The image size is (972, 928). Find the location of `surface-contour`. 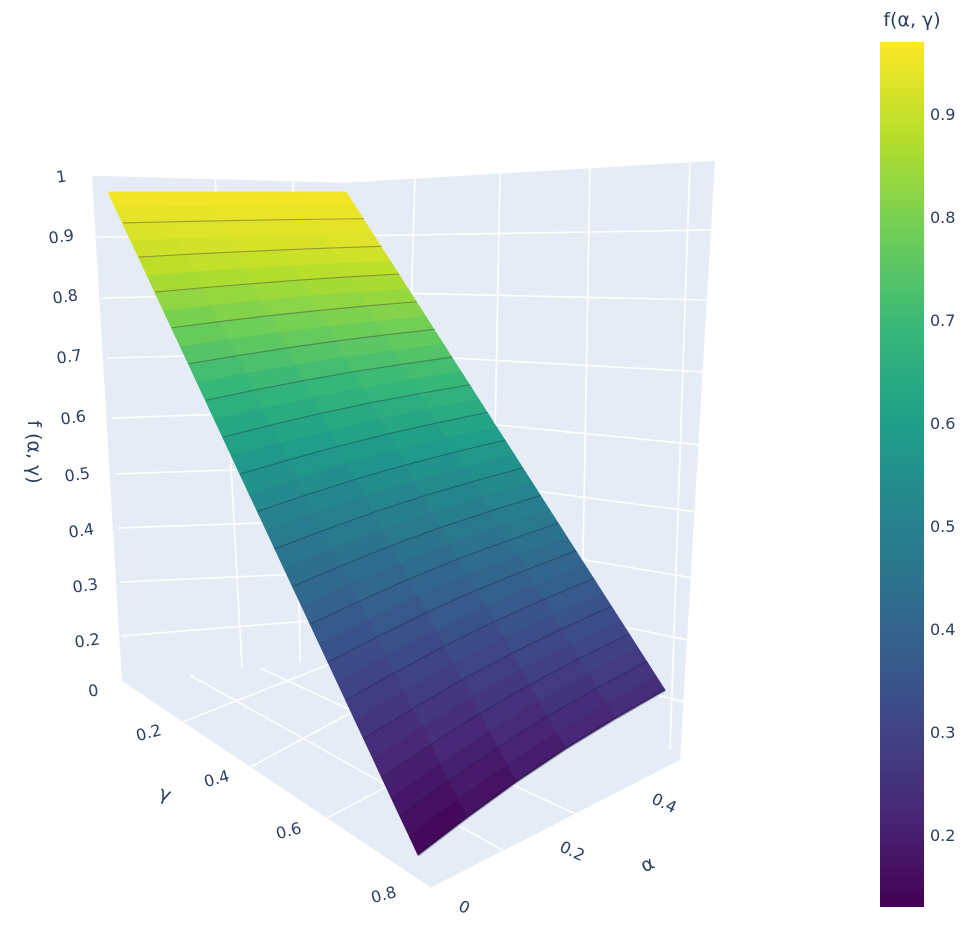

surface-contour is located at coordinates (541, 772).